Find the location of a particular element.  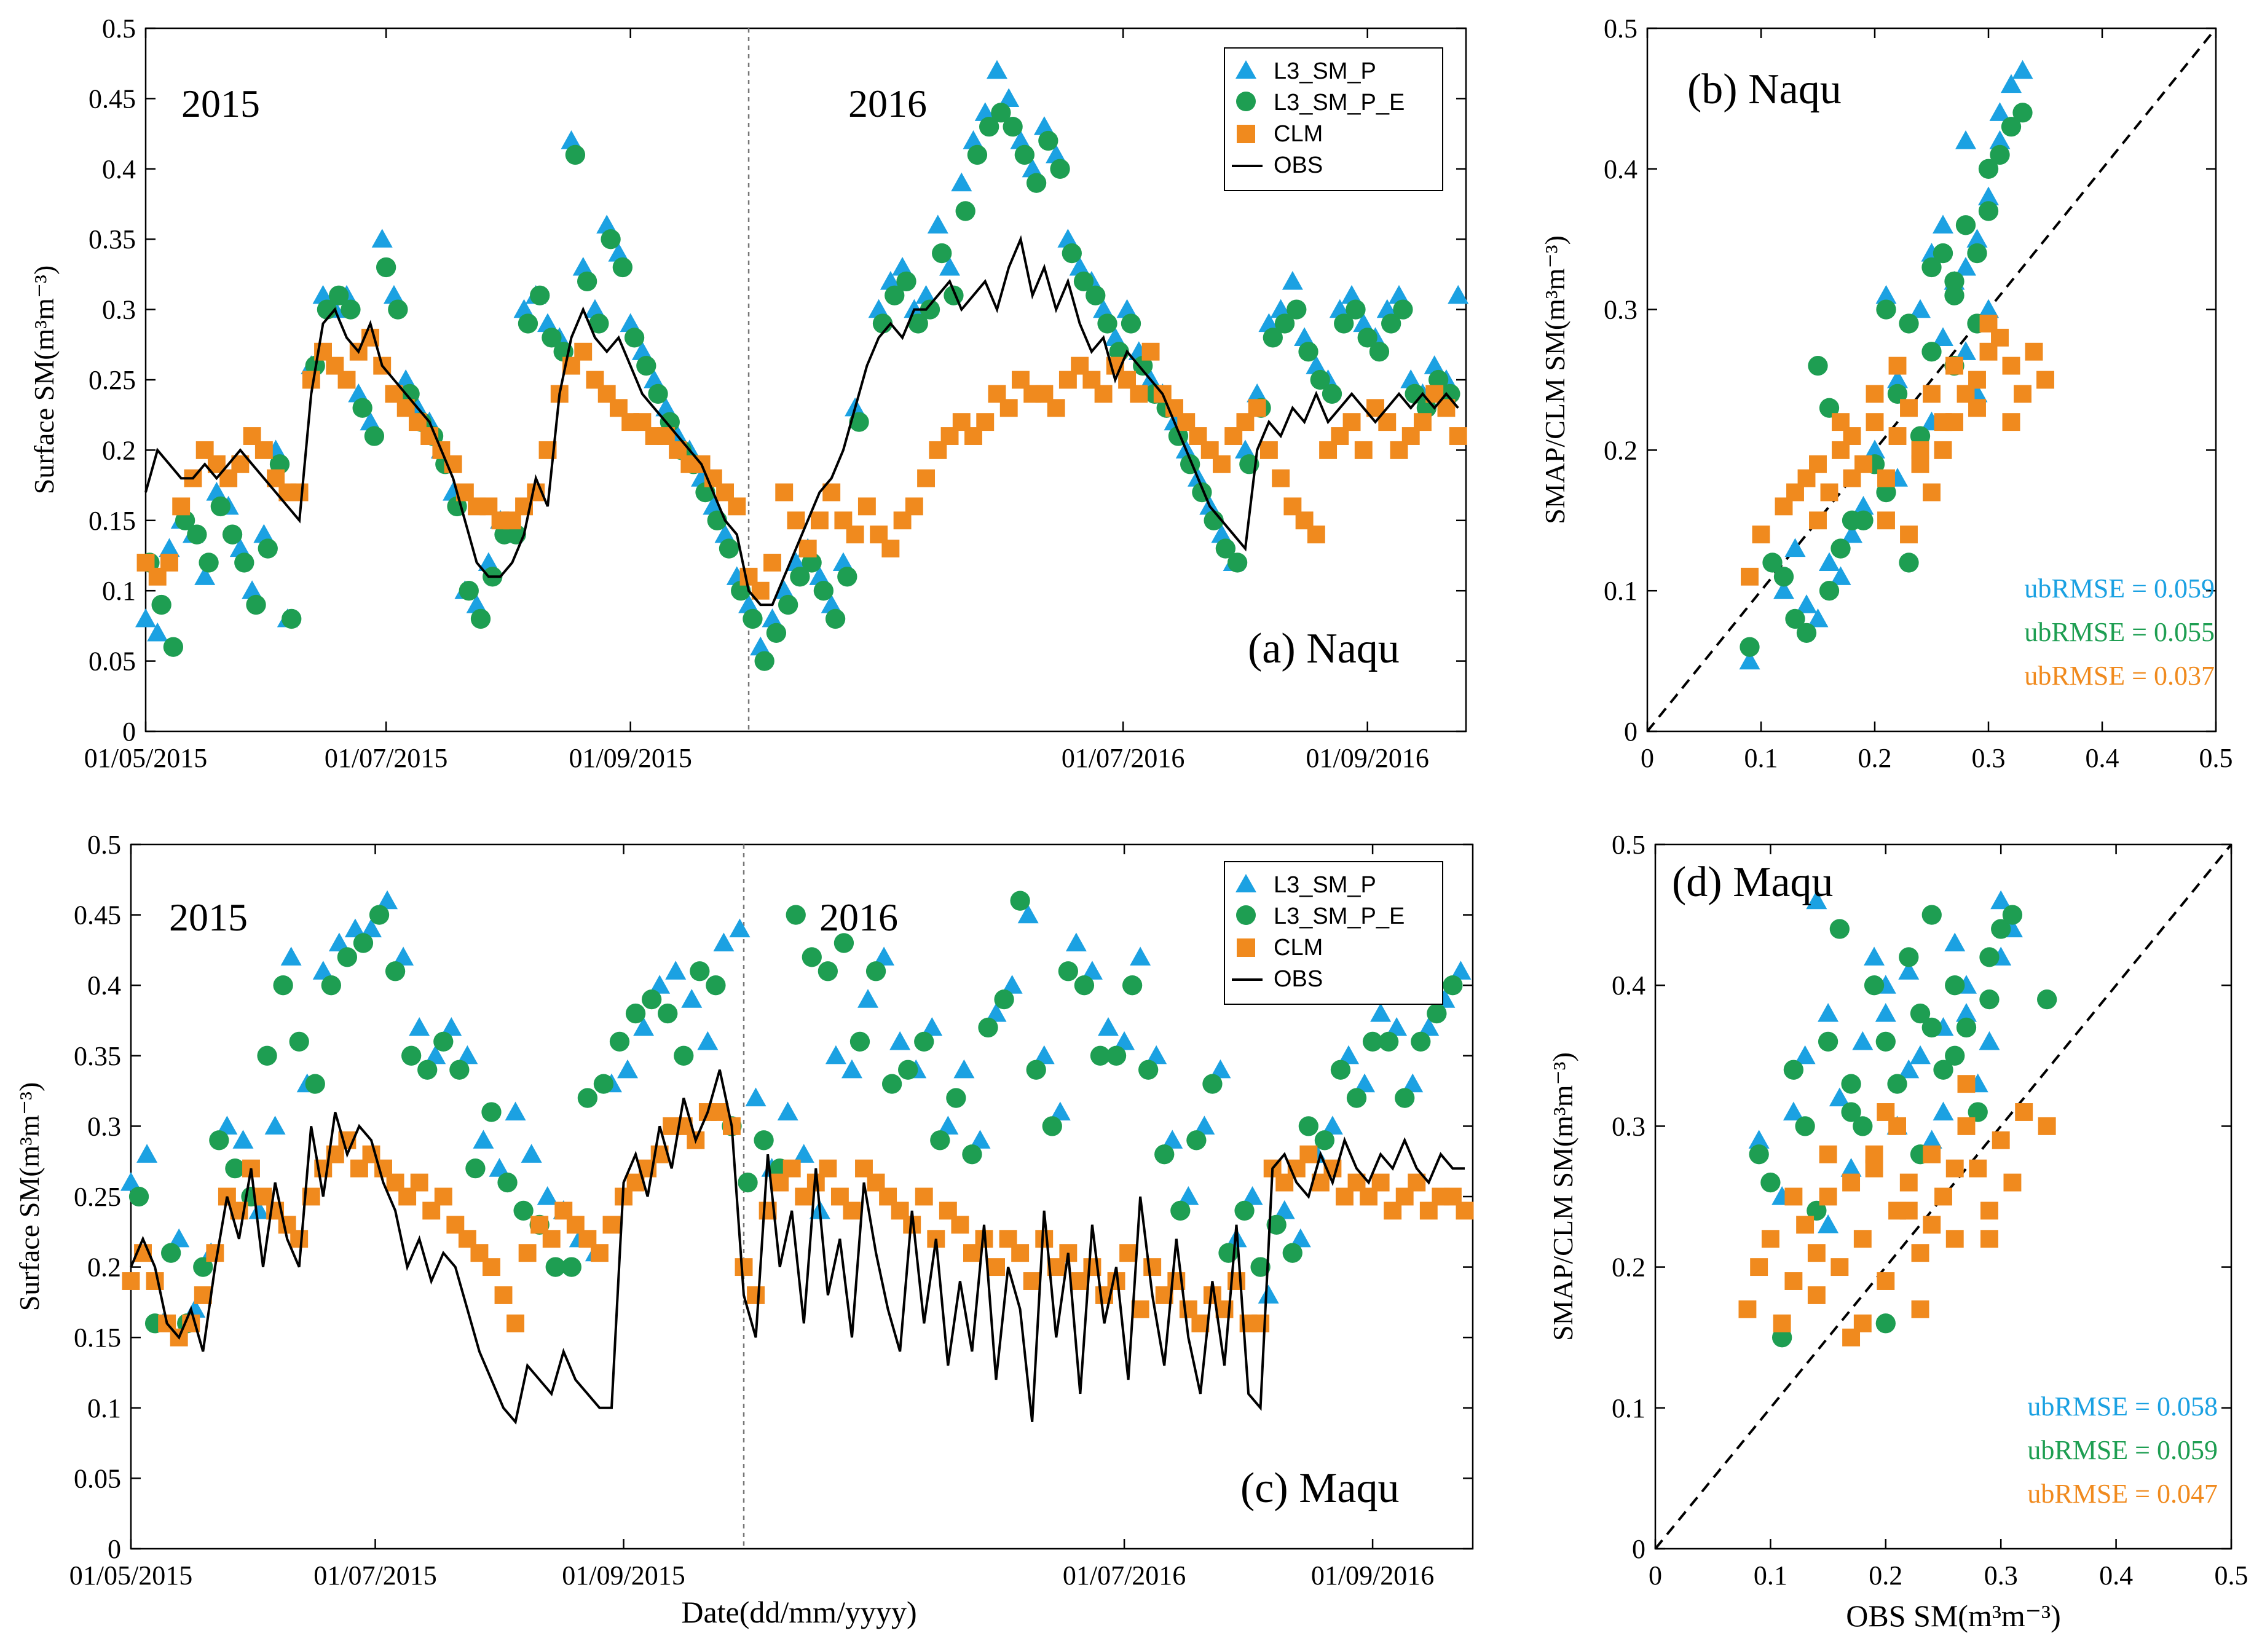

x-tick-label: 0.3 is located at coordinates (2001, 1576).